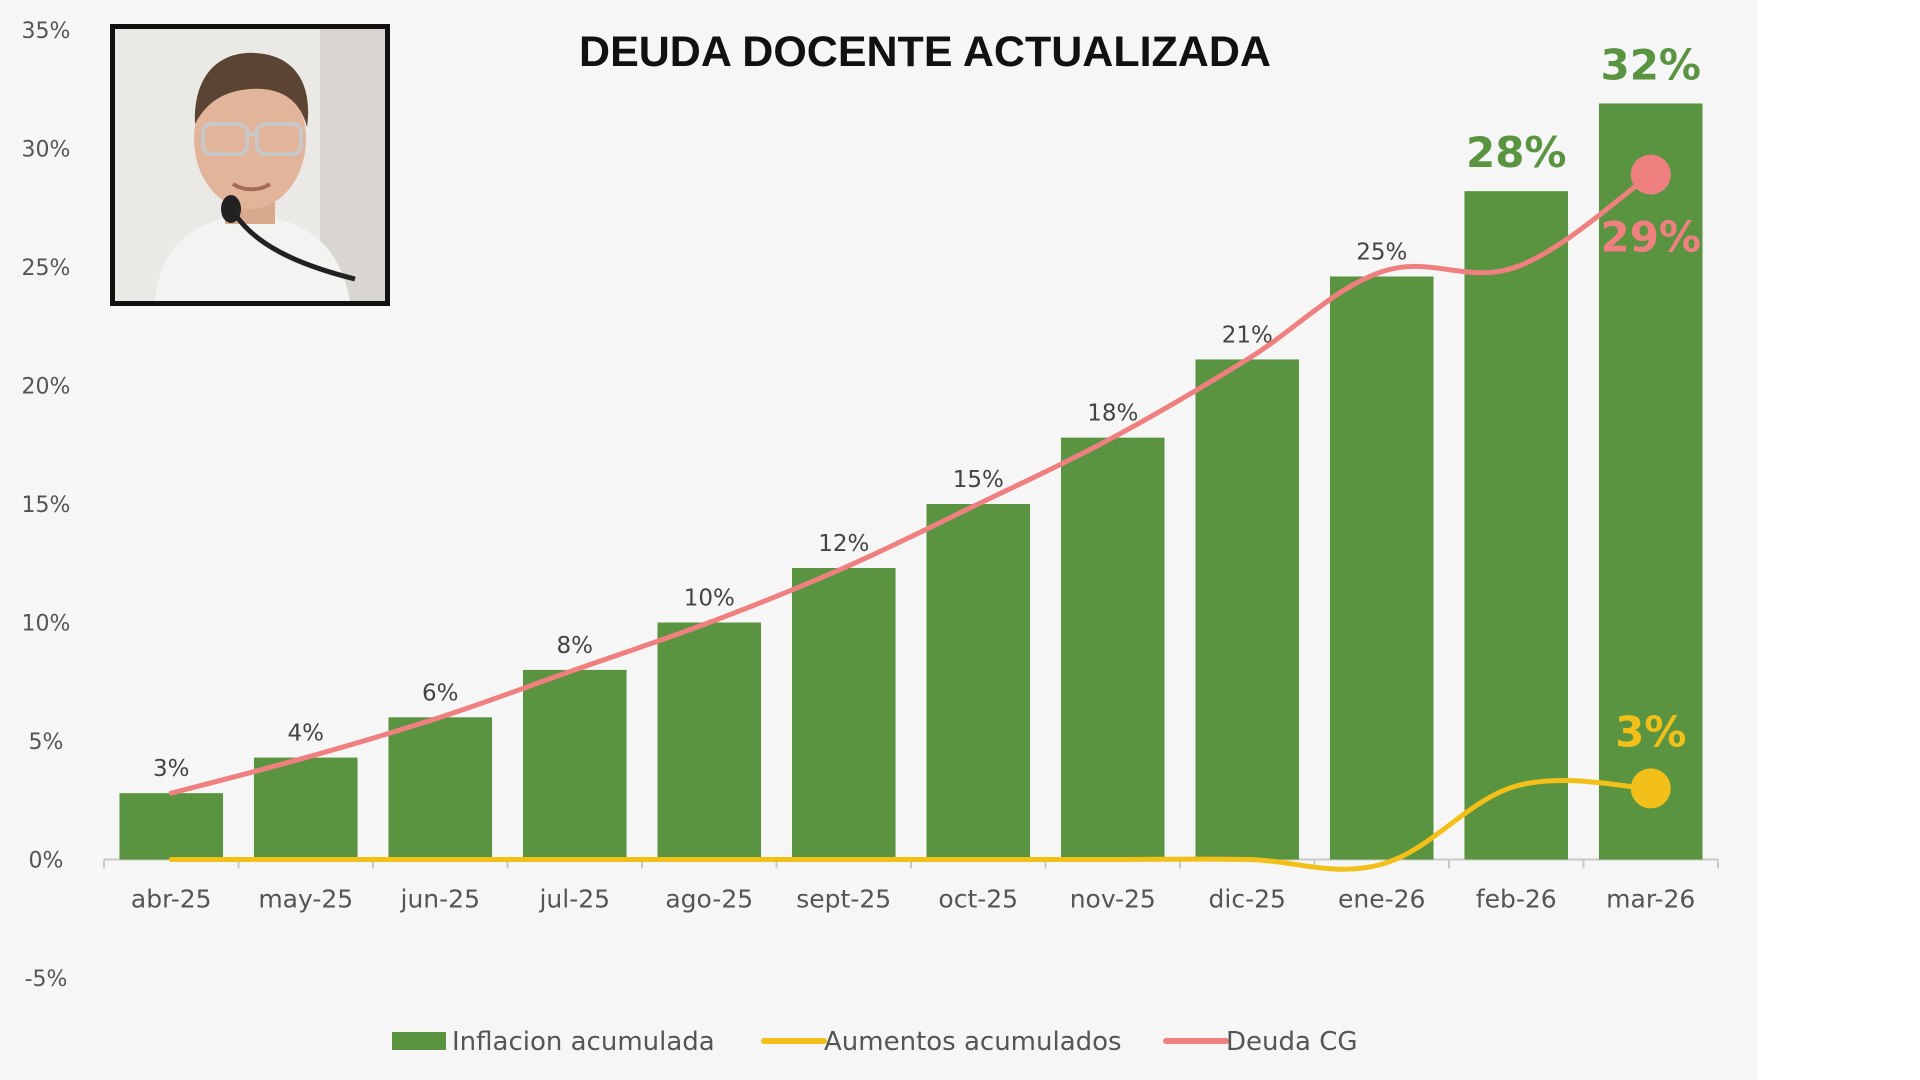 Image resolution: width=1920 pixels, height=1080 pixels. What do you see at coordinates (1650, 788) in the screenshot?
I see `aumentos-end-marker` at bounding box center [1650, 788].